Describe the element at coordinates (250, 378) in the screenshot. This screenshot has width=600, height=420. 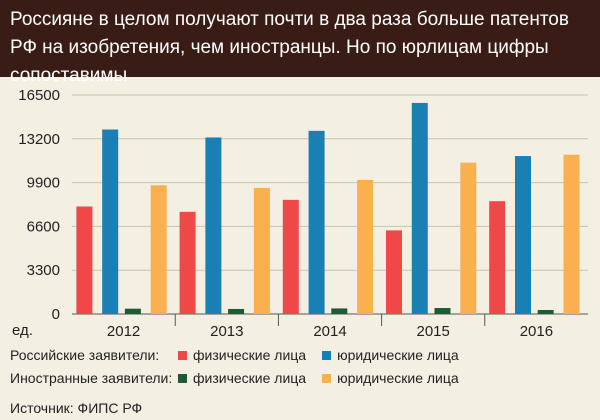
I see `legend-text-foreign-individuals: физические лица` at that location.